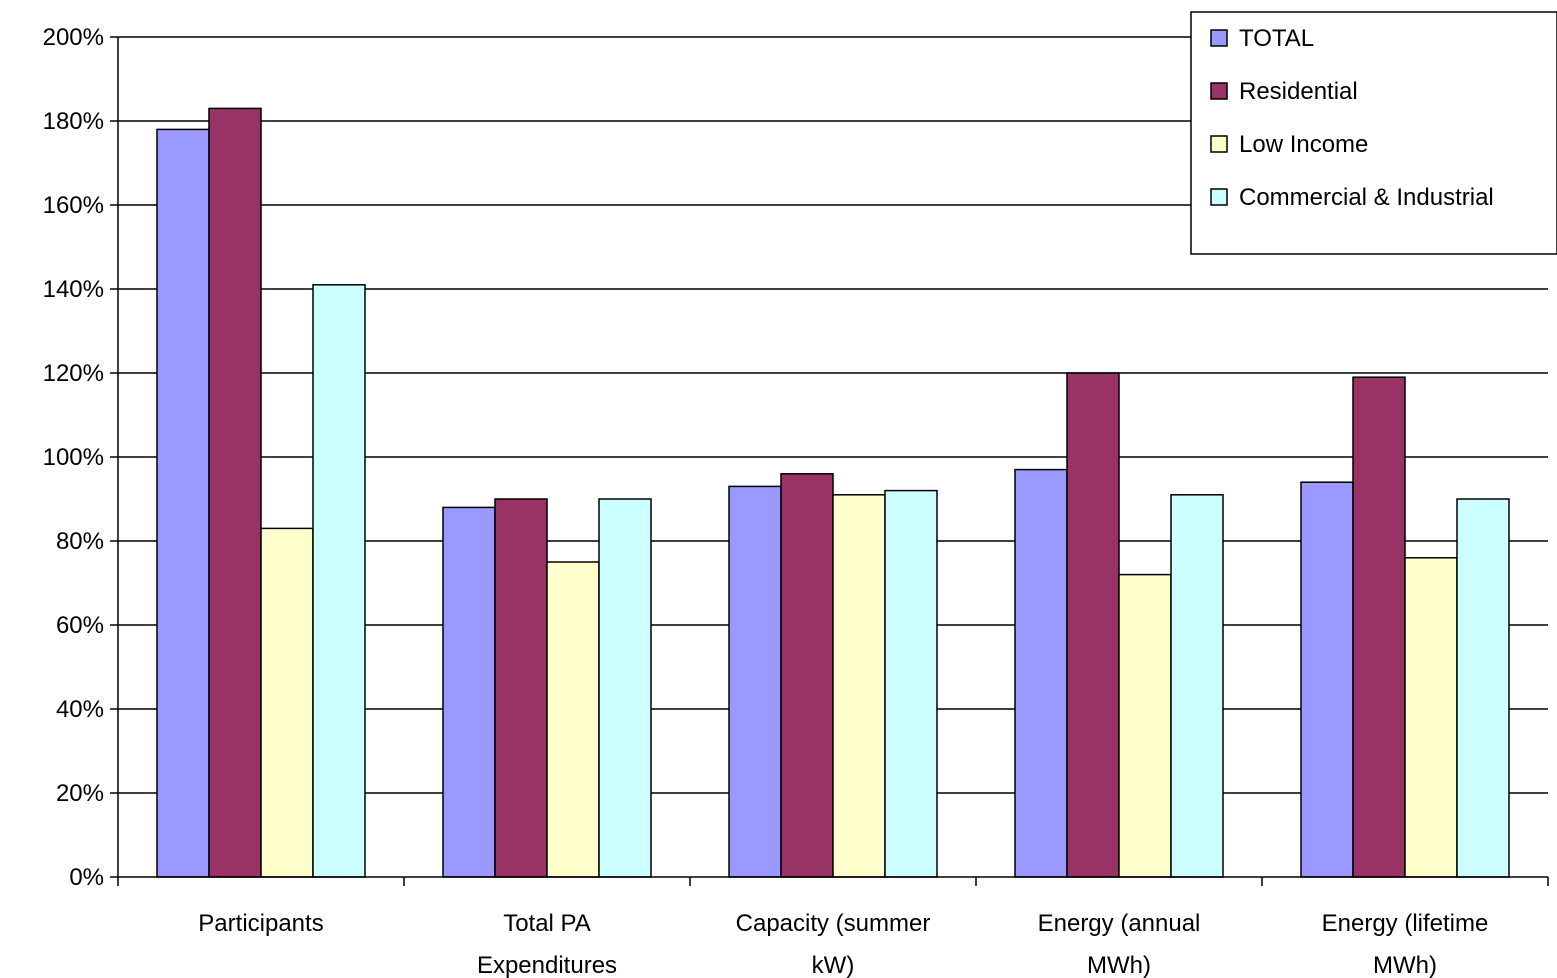  I want to click on x-category-label: Participants, so click(260, 923).